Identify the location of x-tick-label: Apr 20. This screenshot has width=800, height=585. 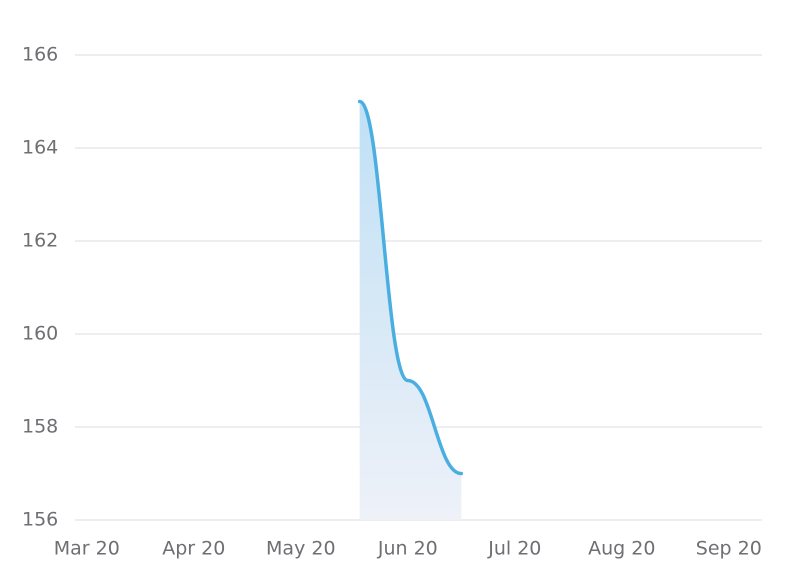
(193, 549).